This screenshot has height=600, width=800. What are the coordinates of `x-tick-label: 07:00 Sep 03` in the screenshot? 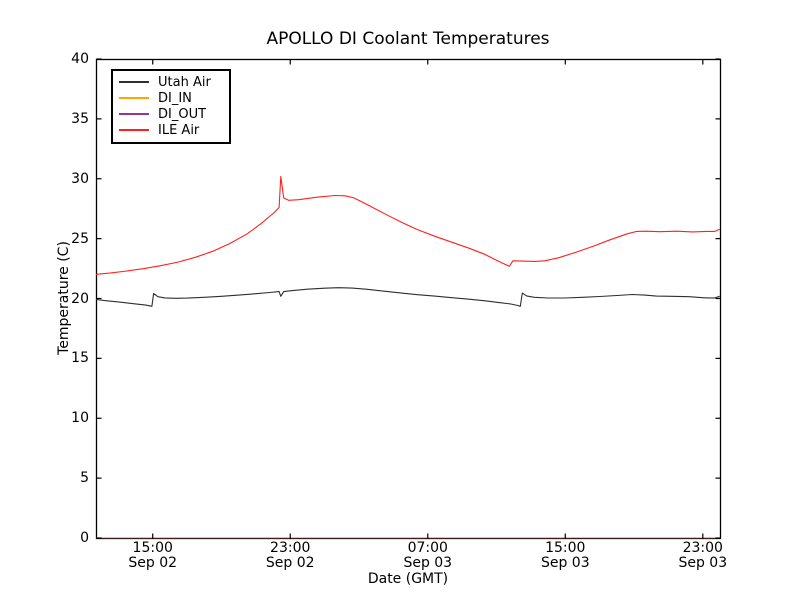 It's located at (428, 556).